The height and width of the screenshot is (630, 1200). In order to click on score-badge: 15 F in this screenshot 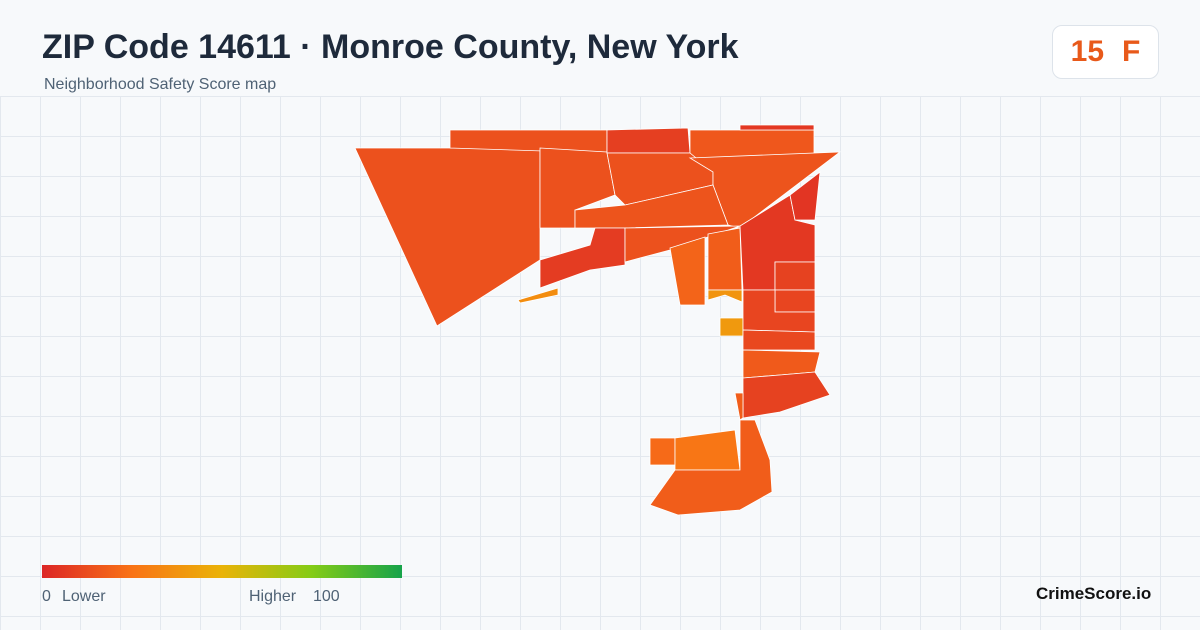, I will do `click(1105, 52)`.